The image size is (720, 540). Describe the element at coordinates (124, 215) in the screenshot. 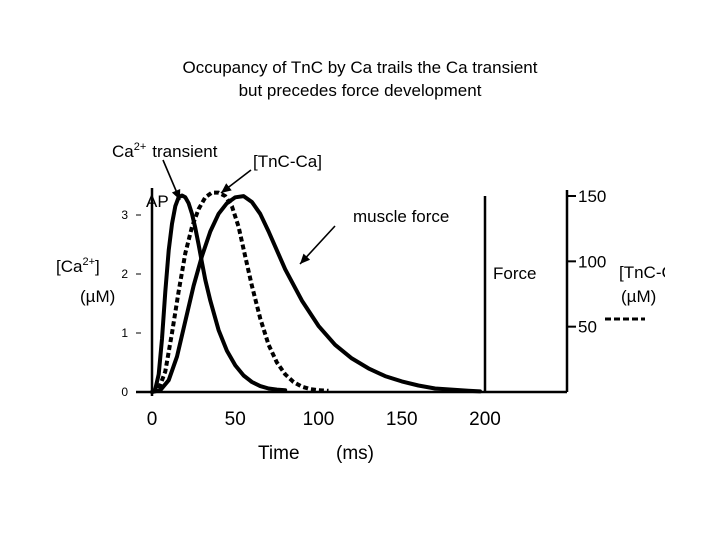

I see `left-axis-tick-label-3: 3` at that location.